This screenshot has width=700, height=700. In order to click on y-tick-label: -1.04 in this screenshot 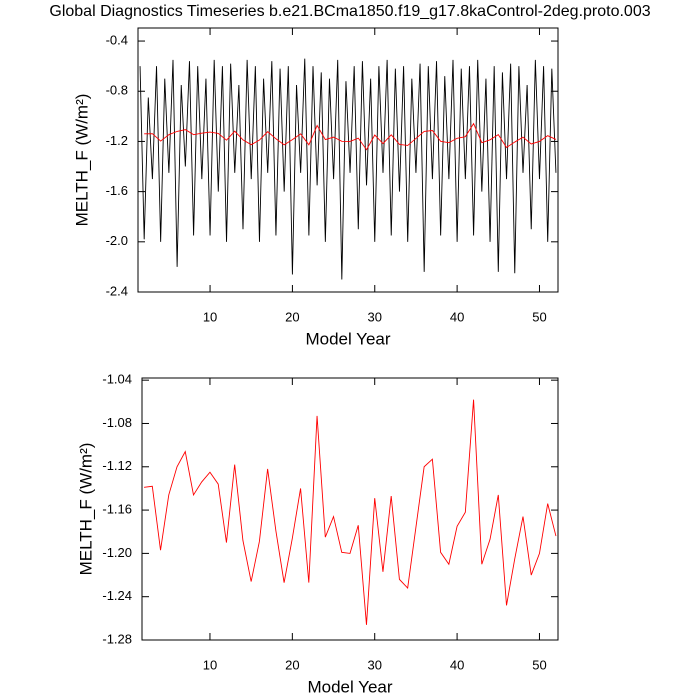, I will do `click(117, 379)`.